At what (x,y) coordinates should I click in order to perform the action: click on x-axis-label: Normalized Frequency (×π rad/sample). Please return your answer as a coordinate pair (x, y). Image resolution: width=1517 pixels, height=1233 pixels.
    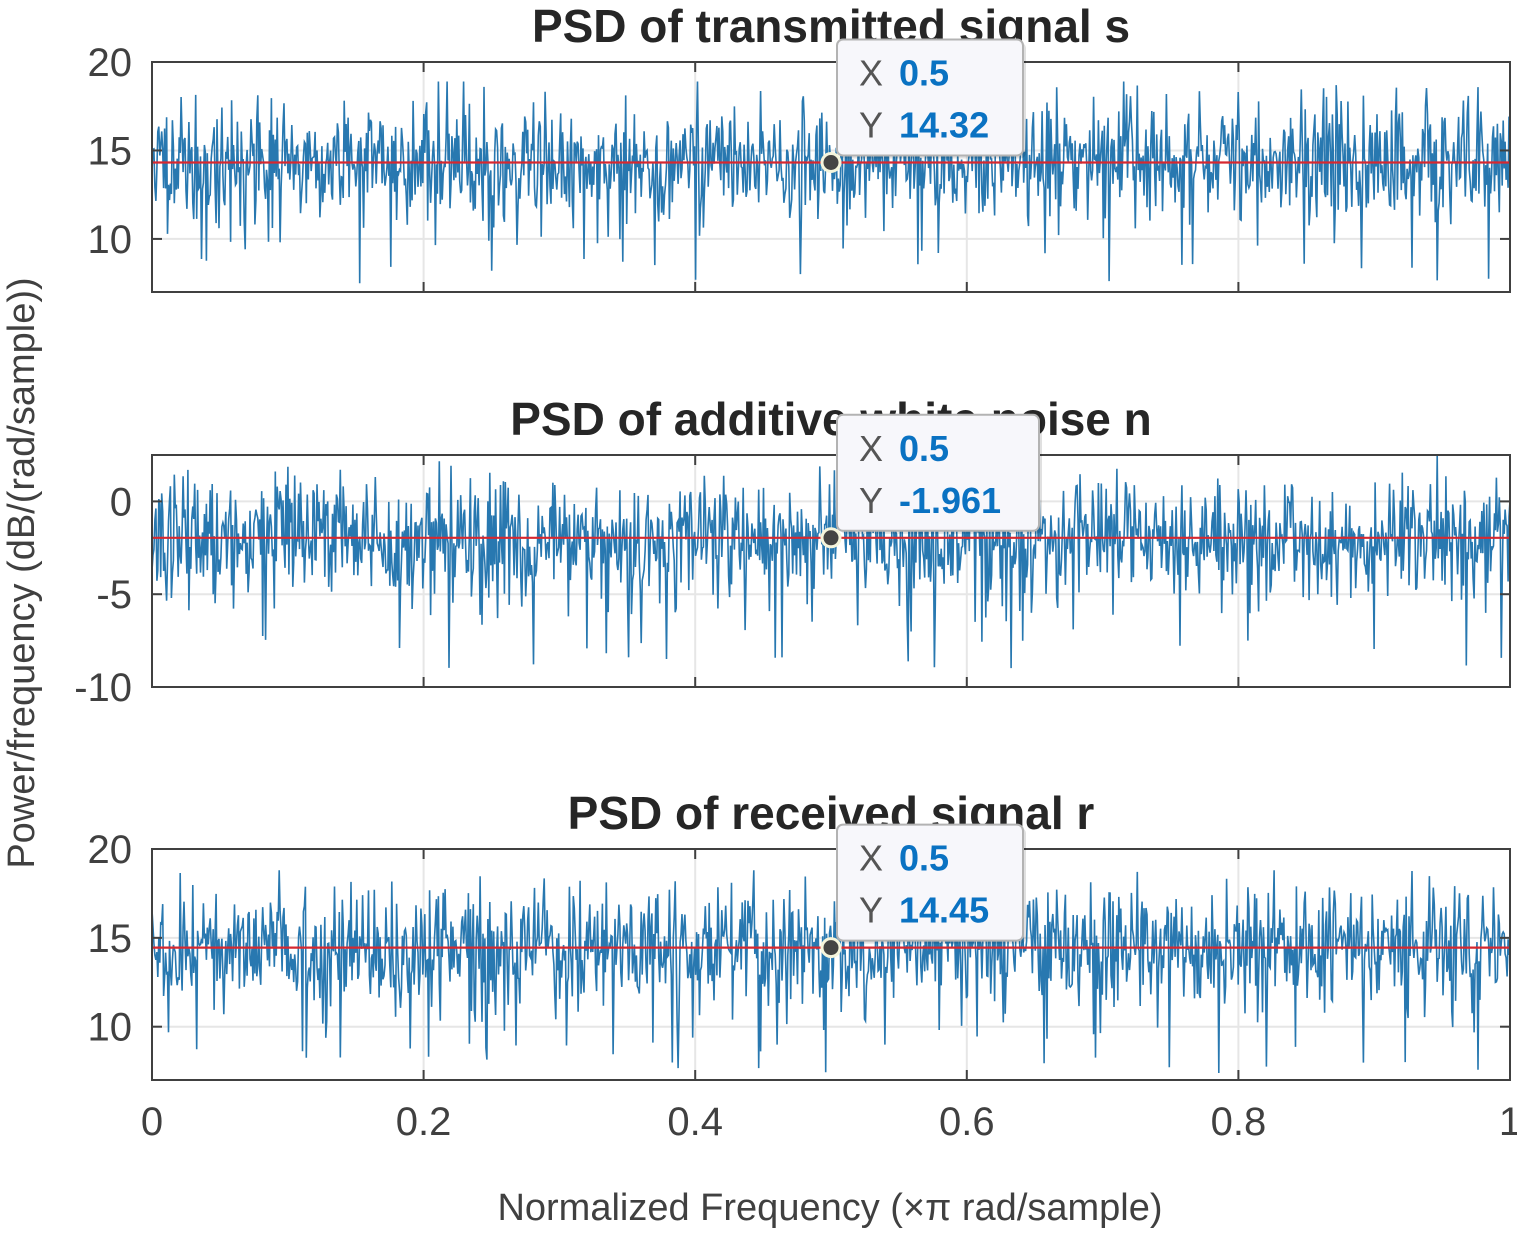
    Looking at the image, I should click on (829, 1208).